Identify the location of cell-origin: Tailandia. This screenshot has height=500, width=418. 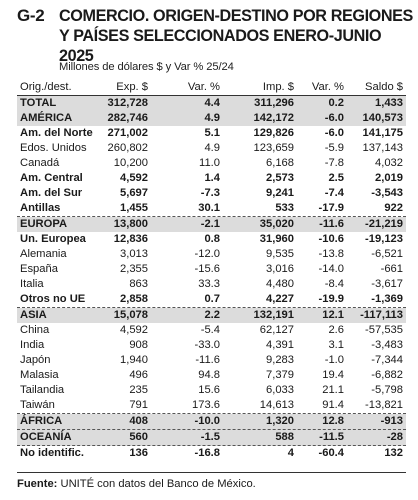
(42, 390).